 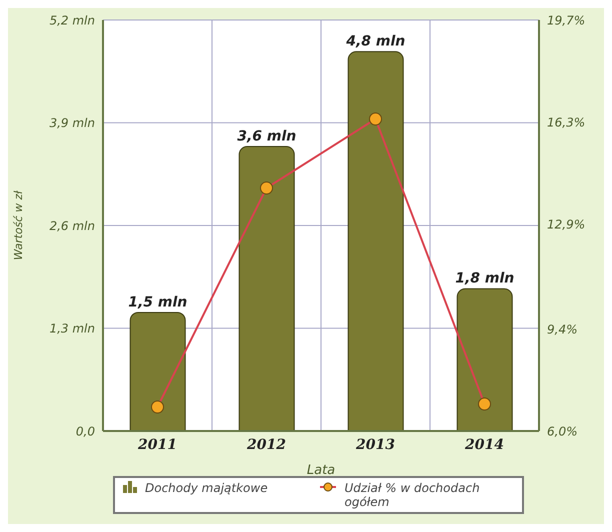 I want to click on y2-tick-label: 16,3%, so click(x=566, y=122).